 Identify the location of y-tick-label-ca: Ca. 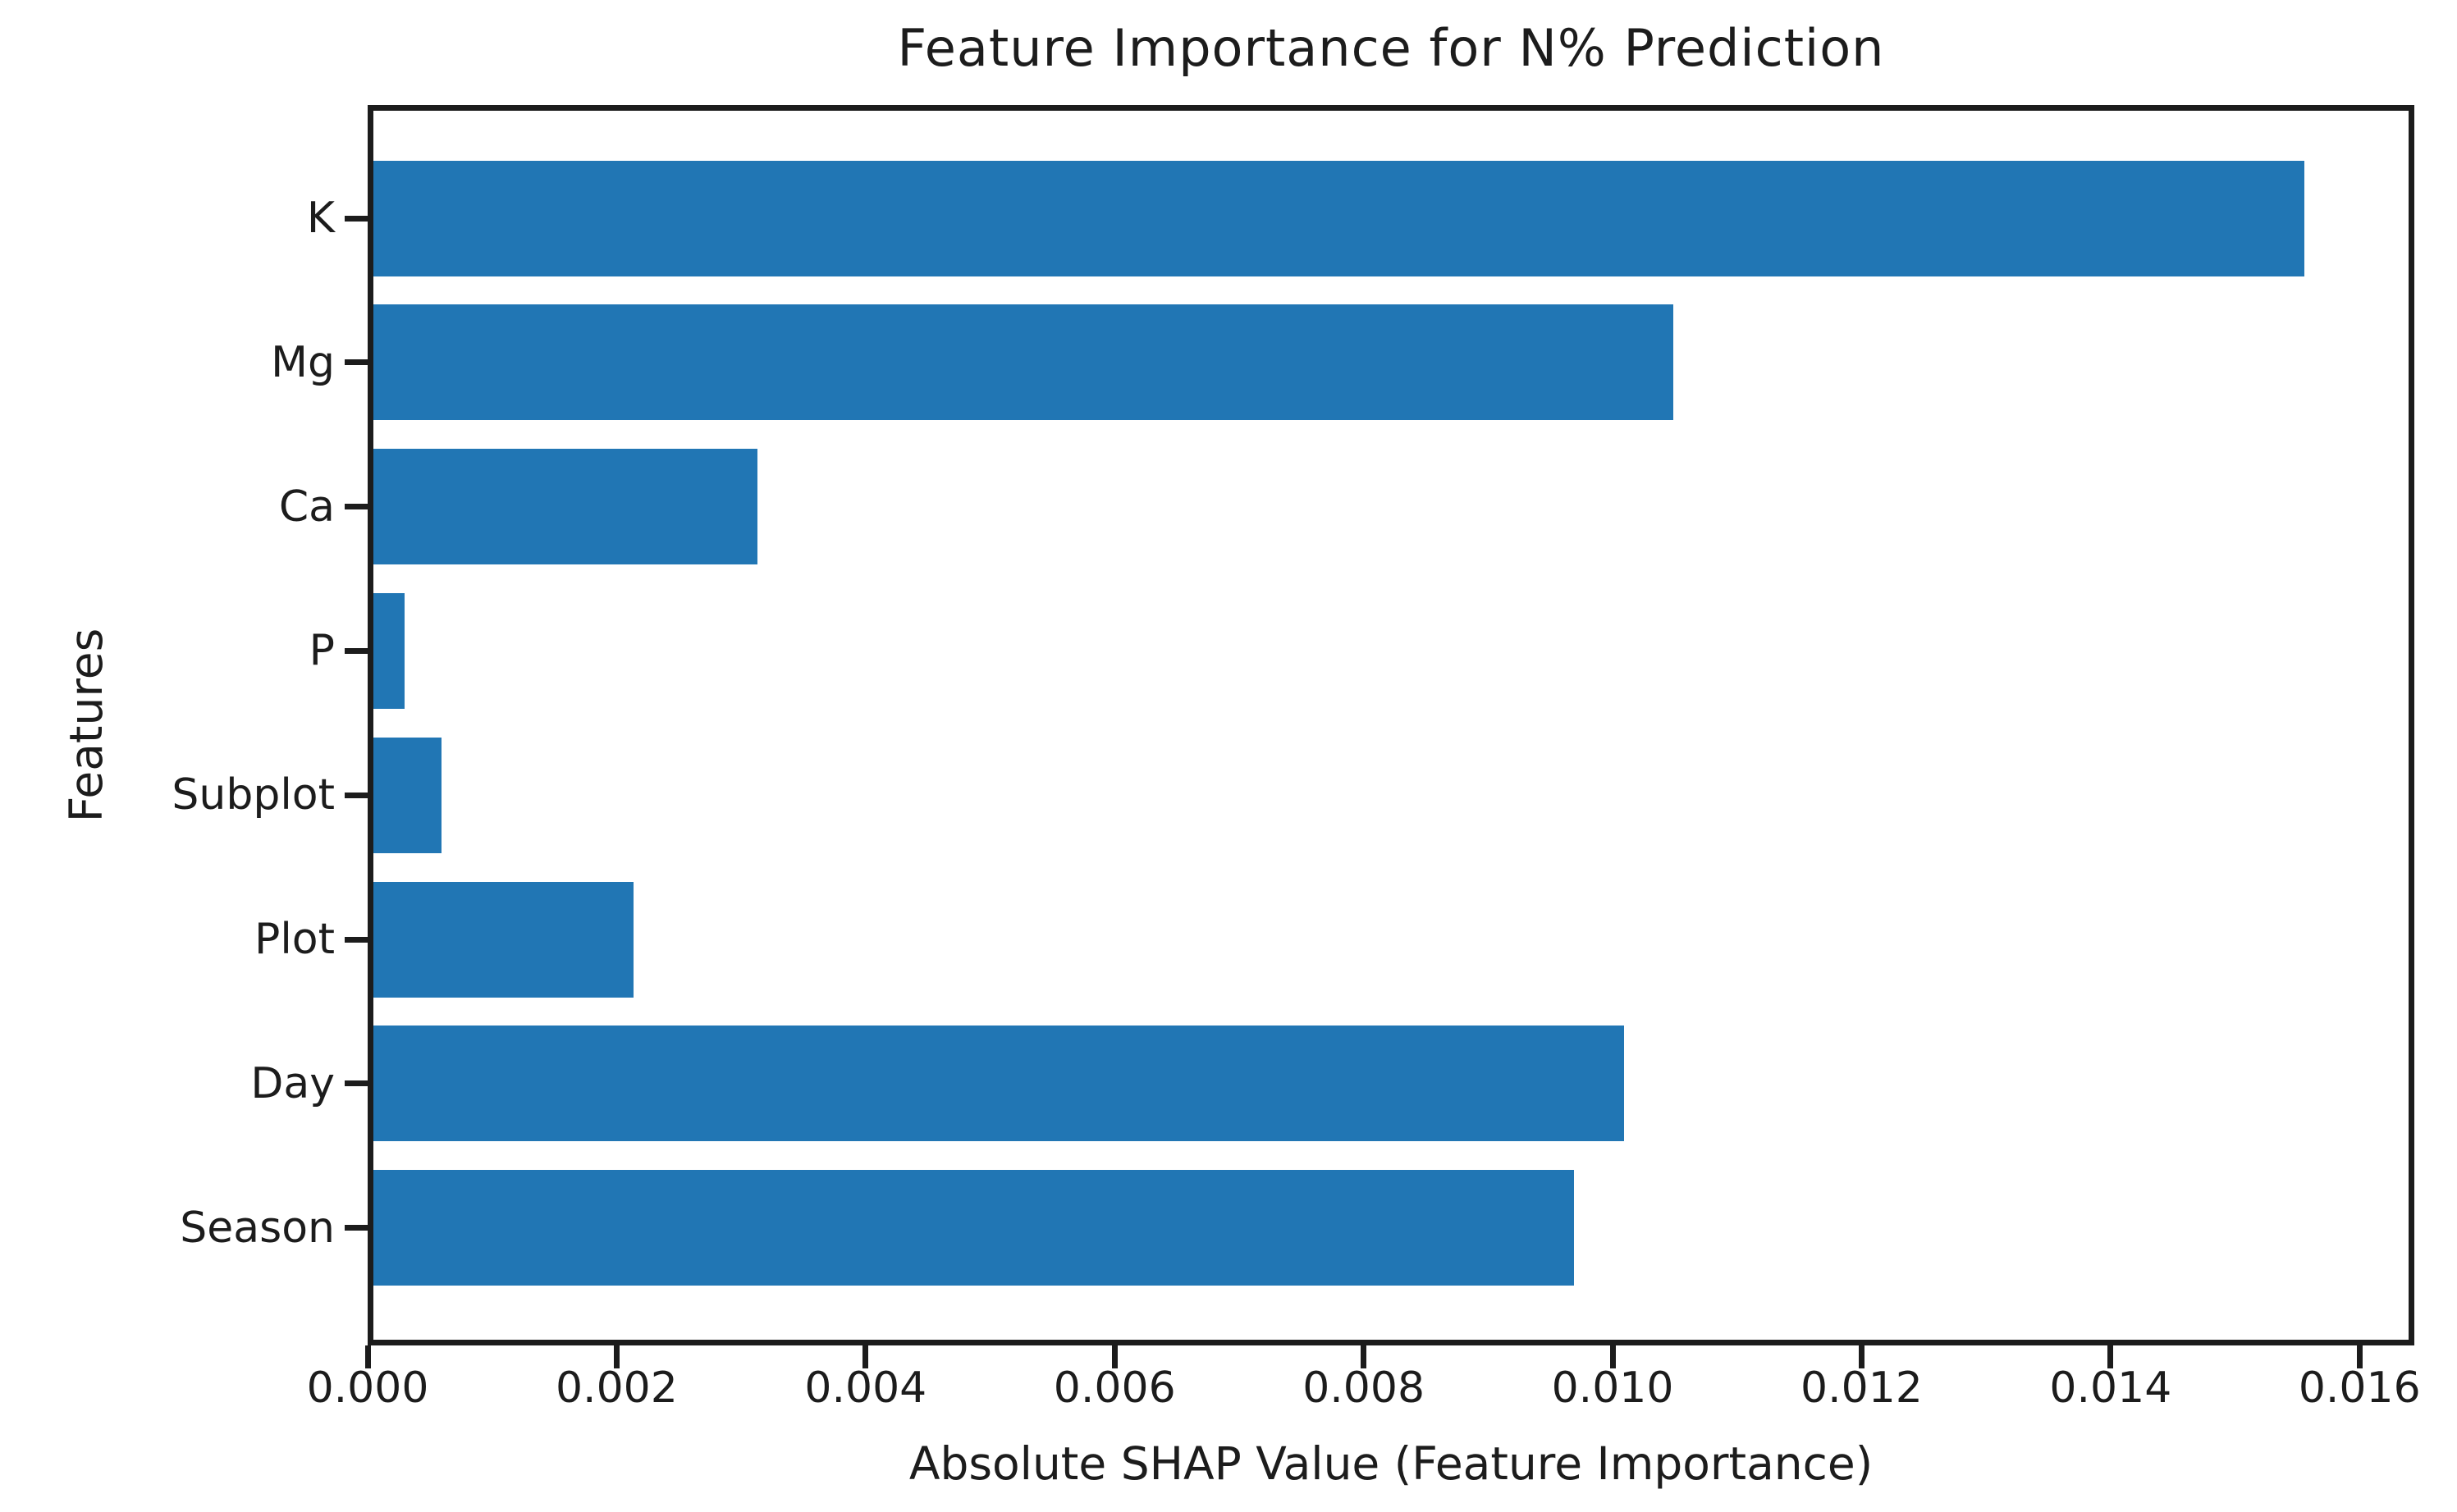
(306, 507).